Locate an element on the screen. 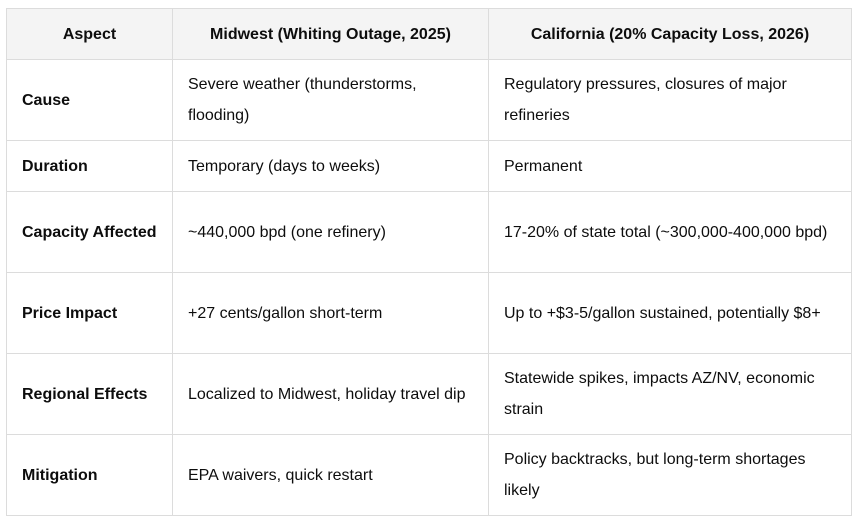  header-aspect: Aspect is located at coordinates (89, 34).